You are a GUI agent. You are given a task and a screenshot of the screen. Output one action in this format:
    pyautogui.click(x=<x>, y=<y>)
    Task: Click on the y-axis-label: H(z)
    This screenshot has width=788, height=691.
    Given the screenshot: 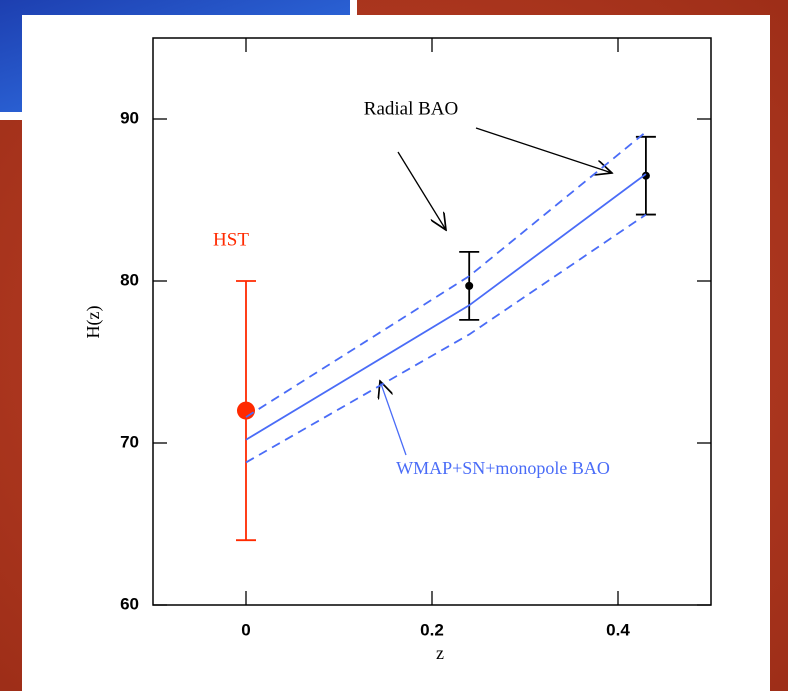 What is the action you would take?
    pyautogui.click(x=93, y=322)
    